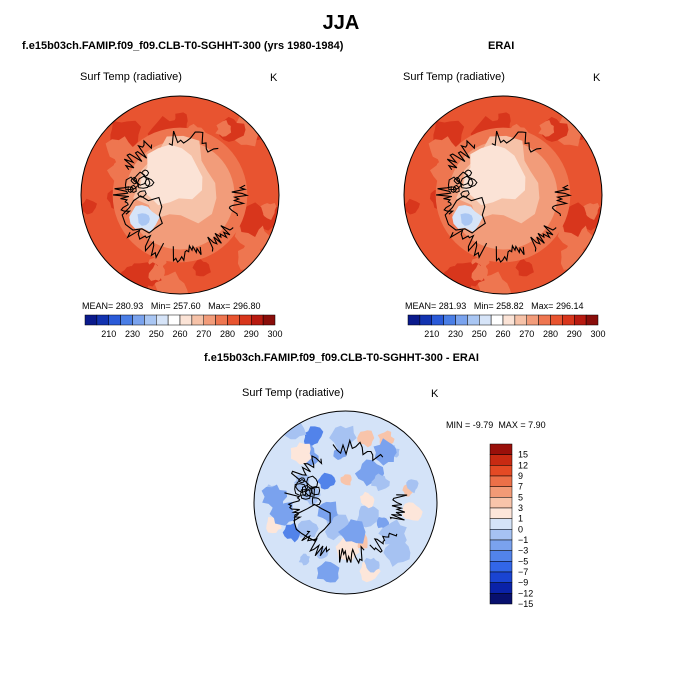 Image resolution: width=682 pixels, height=681 pixels. What do you see at coordinates (131, 77) in the screenshot?
I see `model-variable-label: Surf Temp (radiative)` at bounding box center [131, 77].